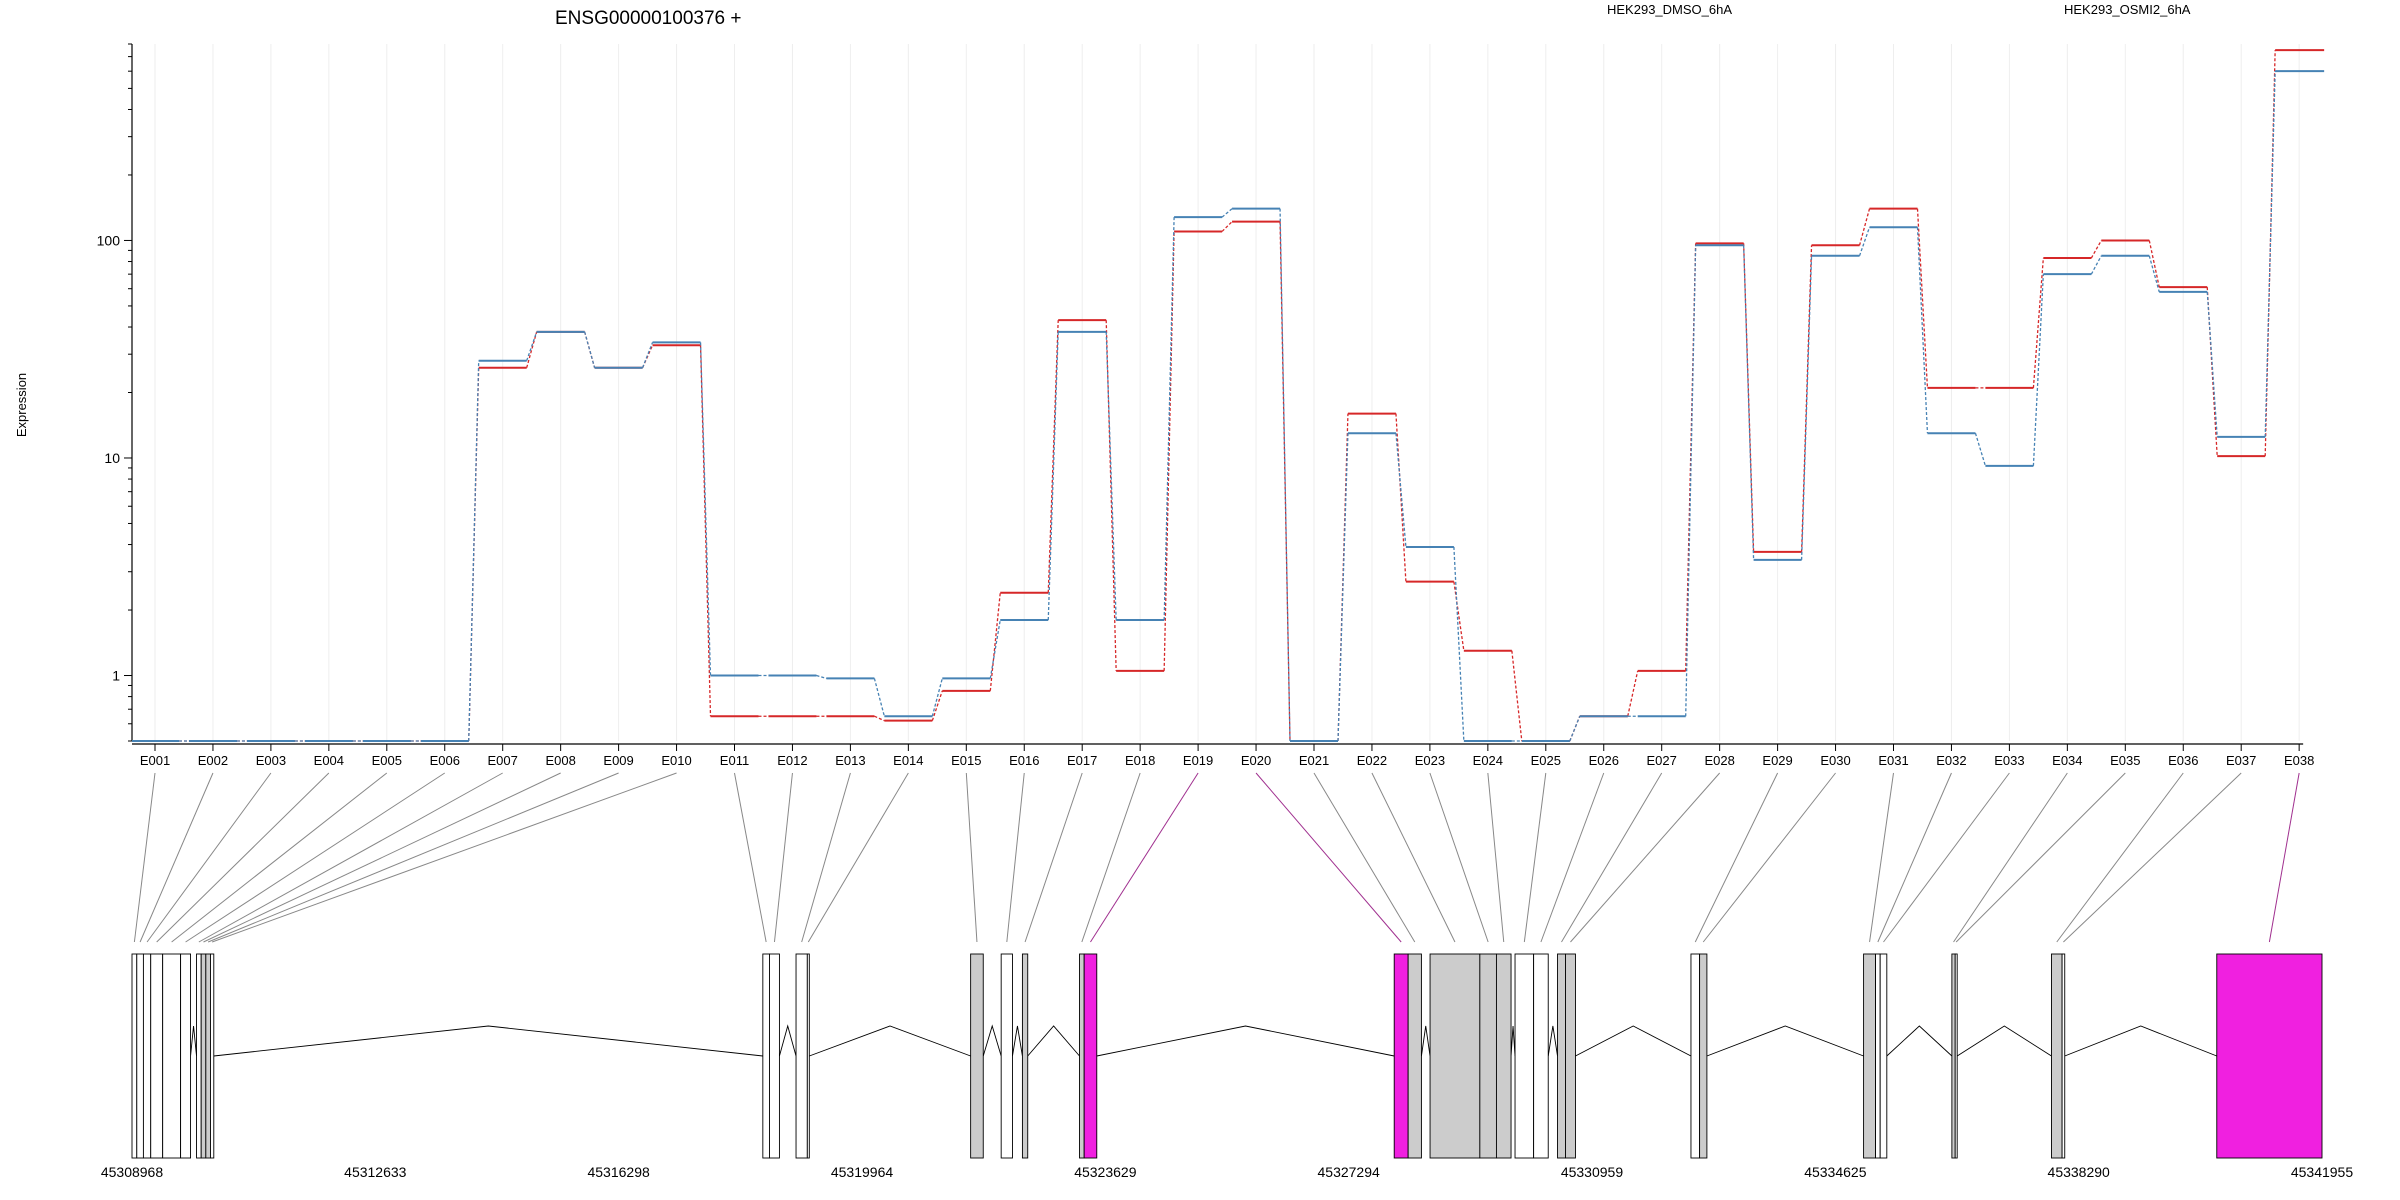 This screenshot has height=1200, width=2400. I want to click on connector-E020, so click(1328, 857).